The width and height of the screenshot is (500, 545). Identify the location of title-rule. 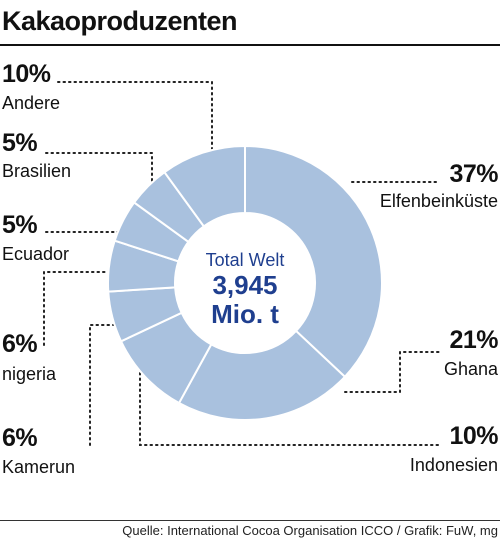
(250, 45).